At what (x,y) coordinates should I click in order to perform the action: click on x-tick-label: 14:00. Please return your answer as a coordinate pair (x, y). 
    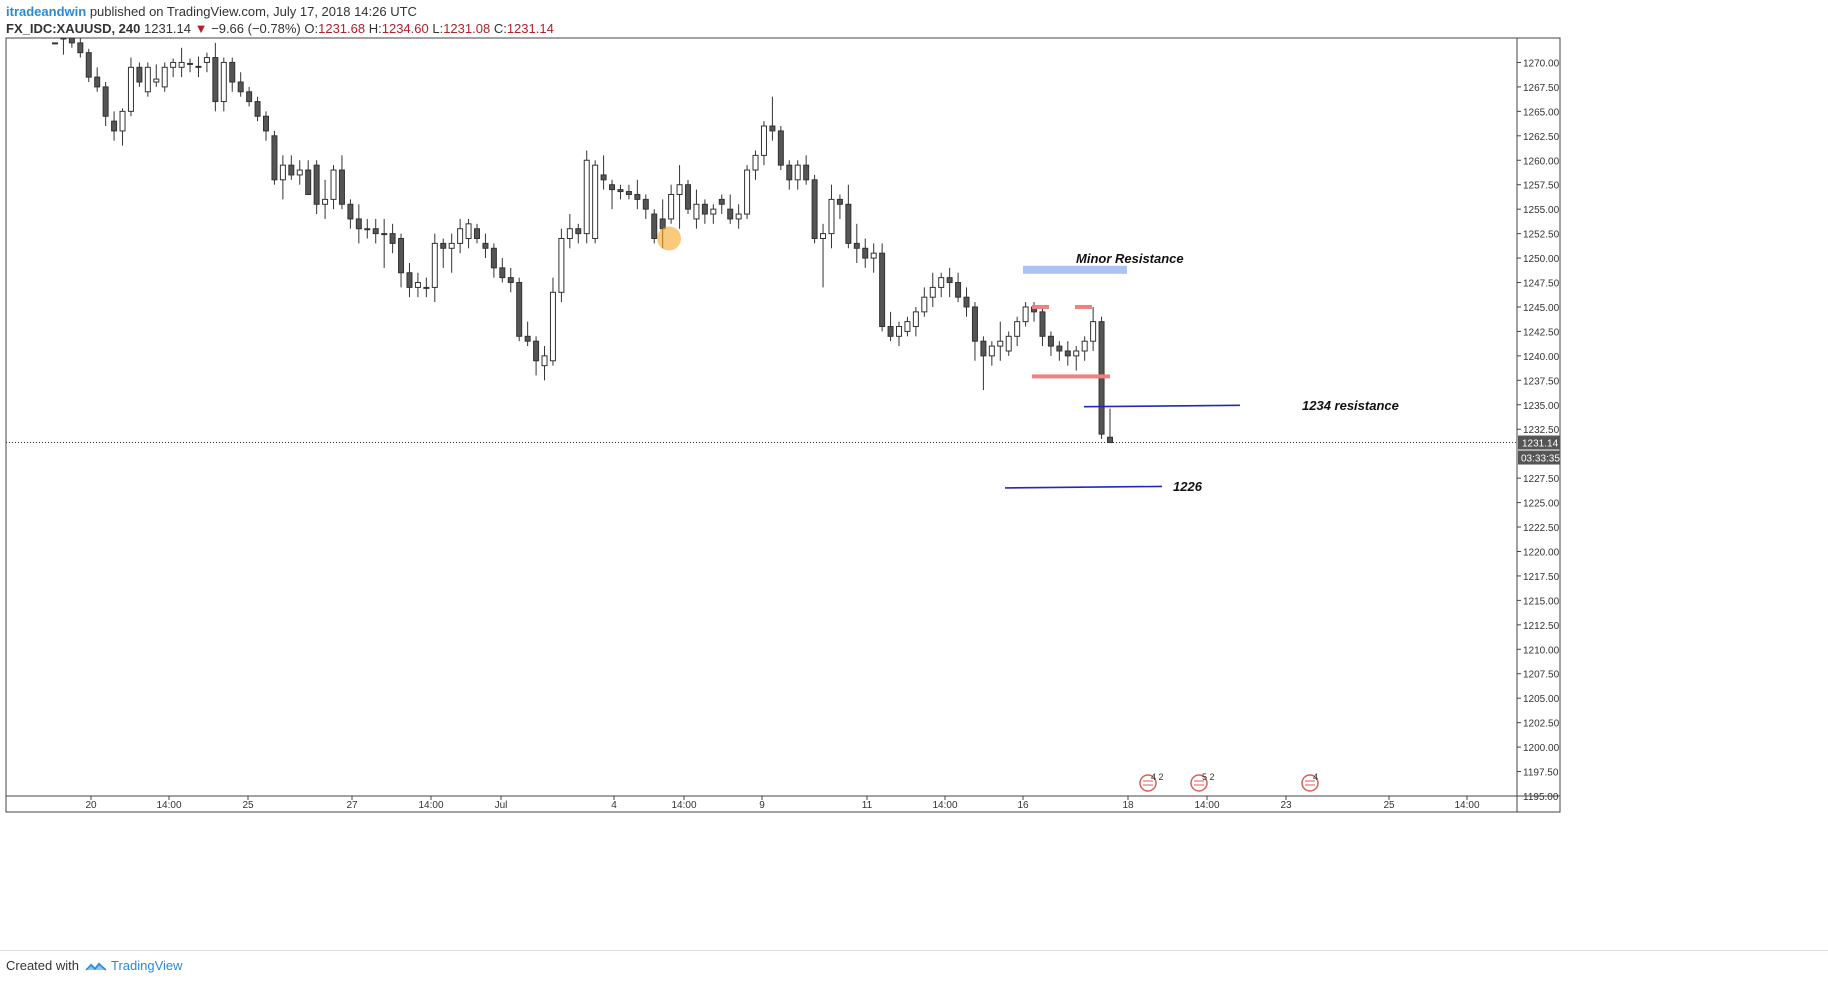
    Looking at the image, I should click on (944, 805).